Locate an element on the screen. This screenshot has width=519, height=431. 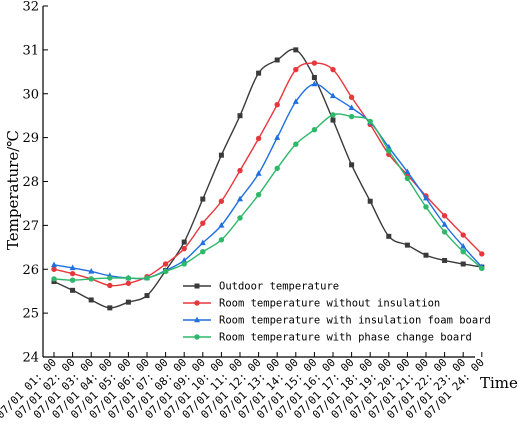
y-axis-ticks: 24 25 26 27 28 29 30 31 32 is located at coordinates (35, 183).